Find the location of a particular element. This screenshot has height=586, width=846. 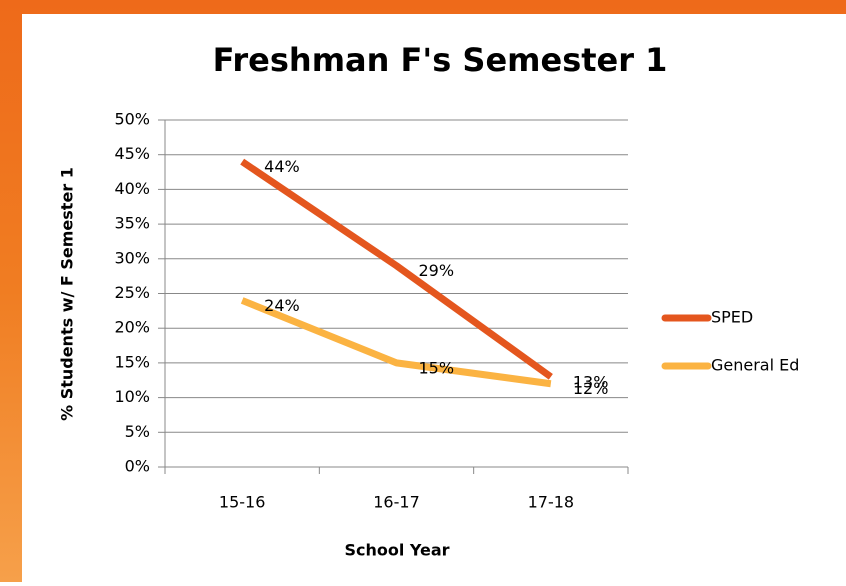

y-tick-label: 0% is located at coordinates (137, 466).